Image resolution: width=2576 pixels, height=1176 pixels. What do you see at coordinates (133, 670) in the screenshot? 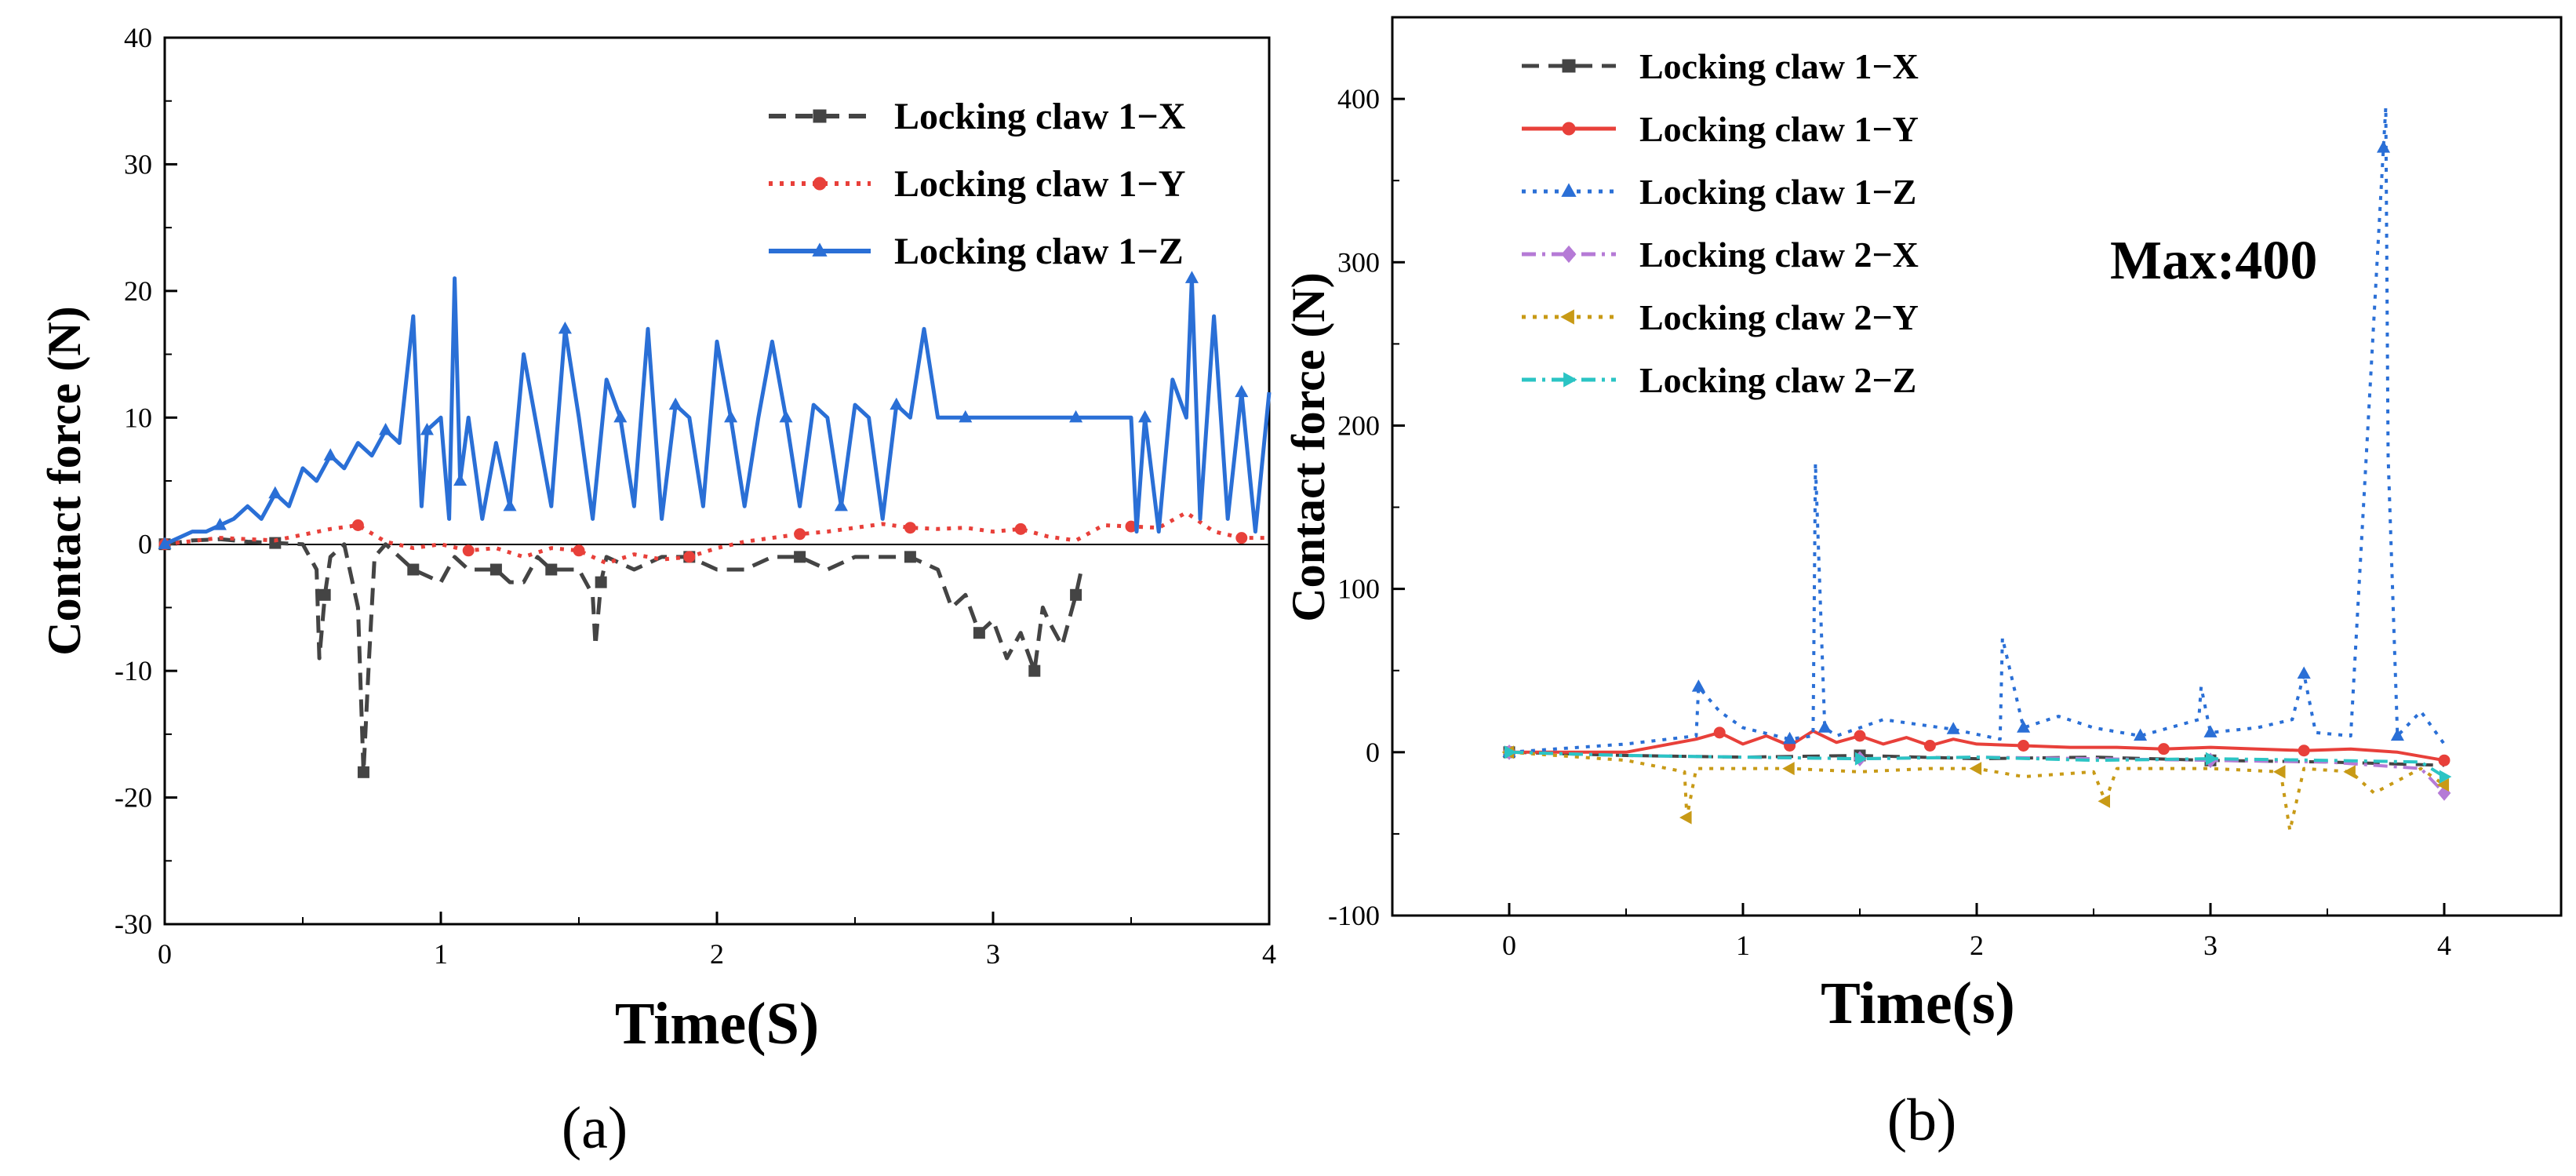
I see `y-tick-label: -10` at bounding box center [133, 670].